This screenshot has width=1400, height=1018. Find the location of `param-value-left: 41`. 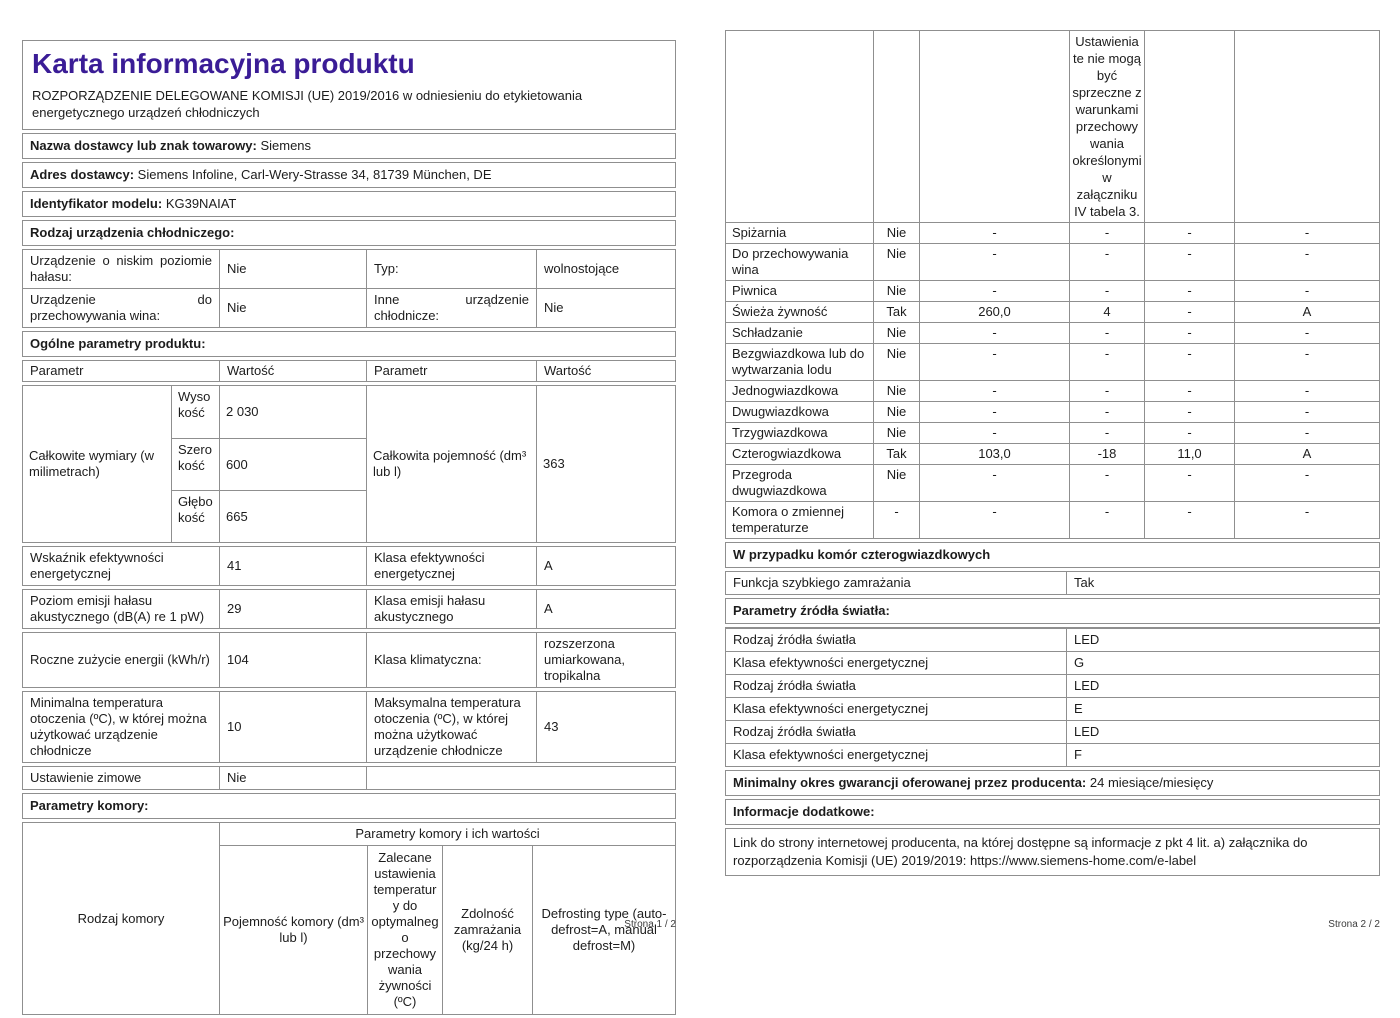

param-value-left: 41 is located at coordinates (292, 566).